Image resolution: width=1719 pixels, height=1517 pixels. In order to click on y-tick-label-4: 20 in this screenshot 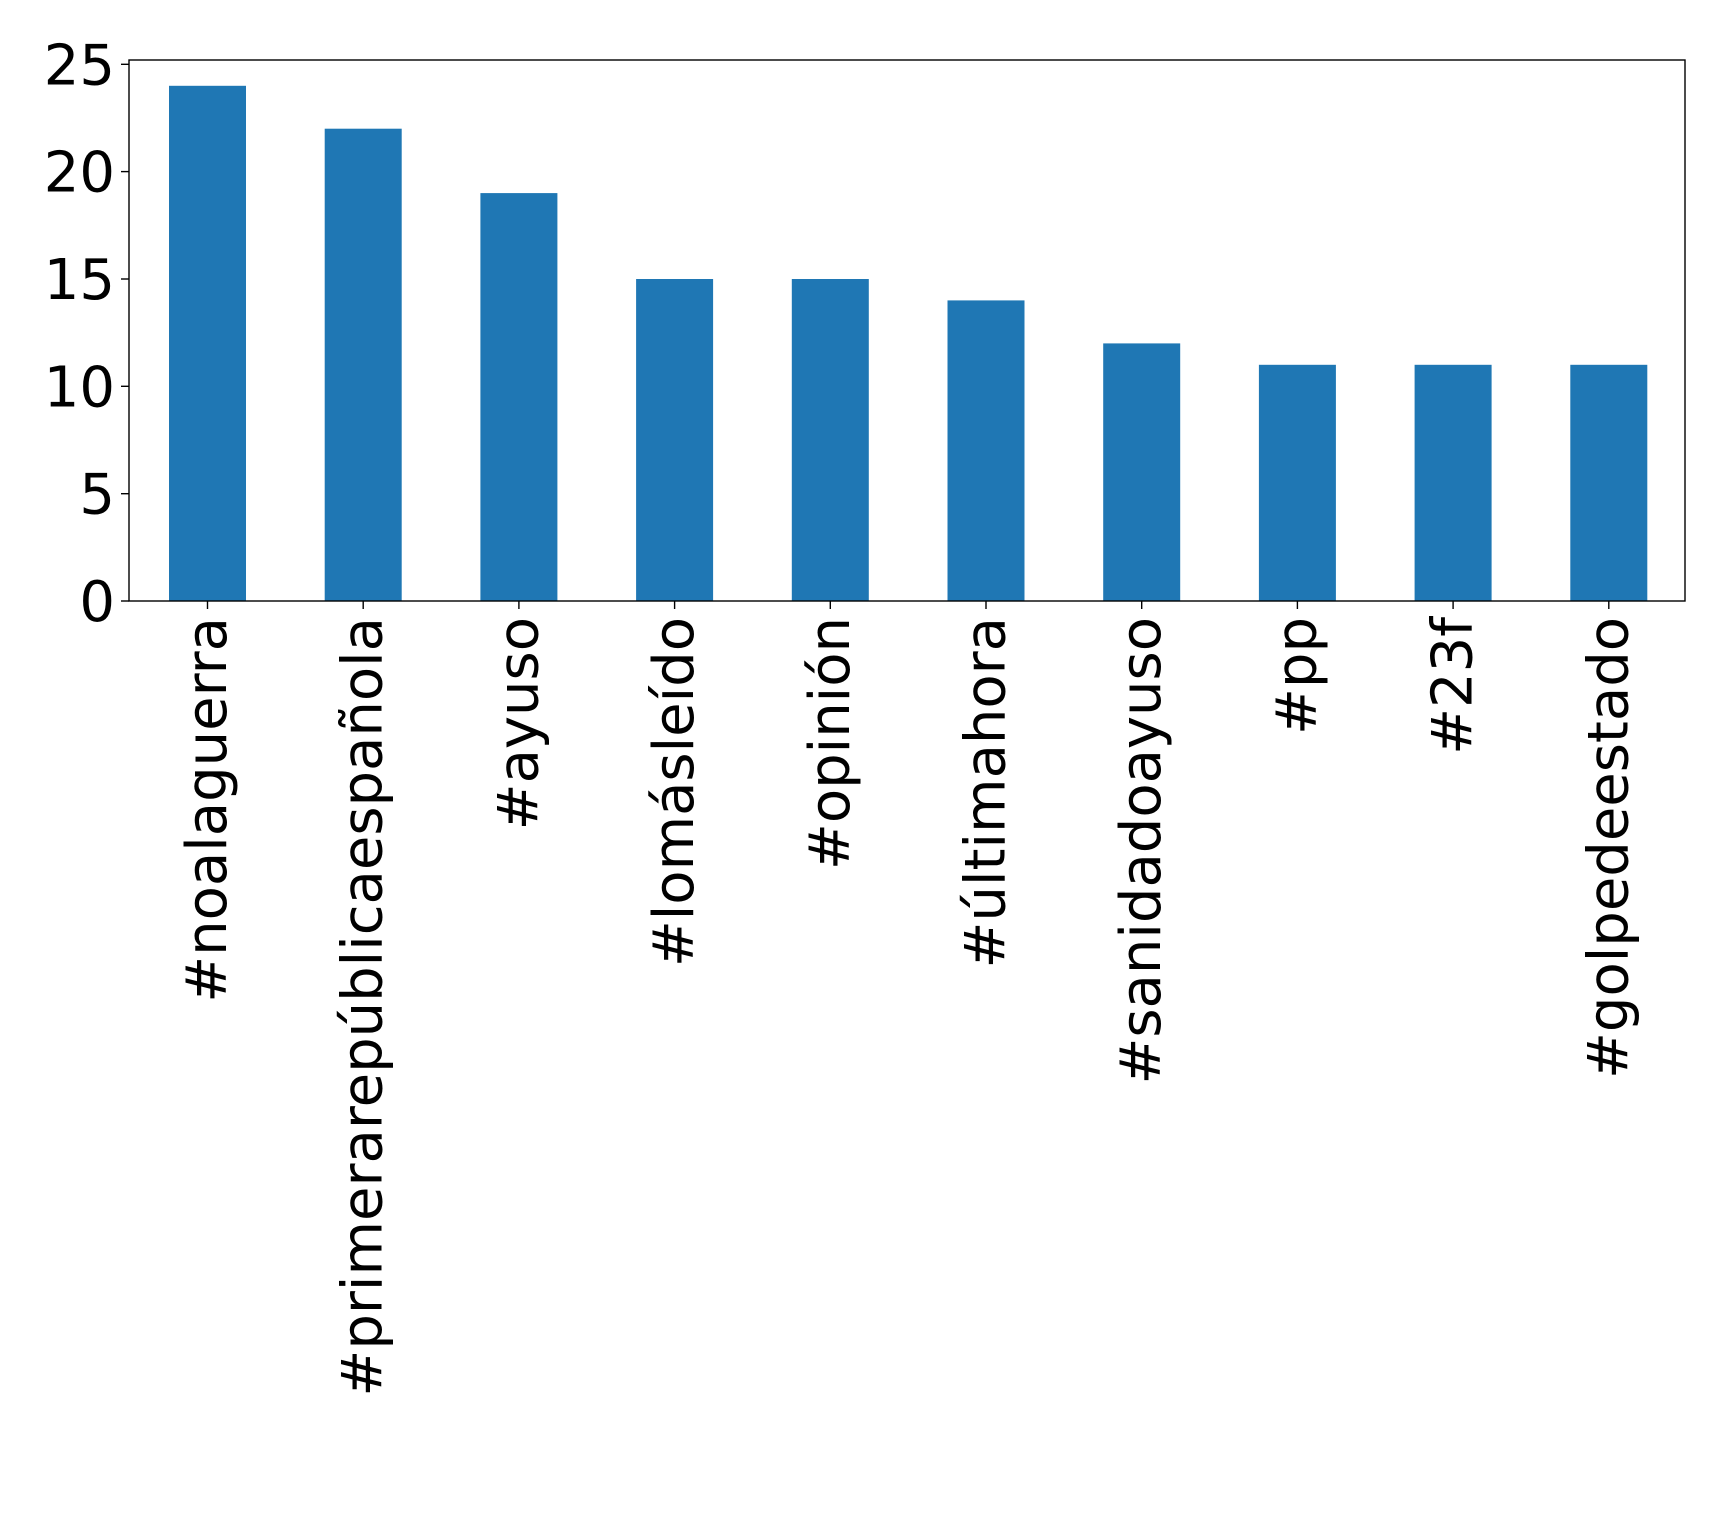, I will do `click(79, 173)`.